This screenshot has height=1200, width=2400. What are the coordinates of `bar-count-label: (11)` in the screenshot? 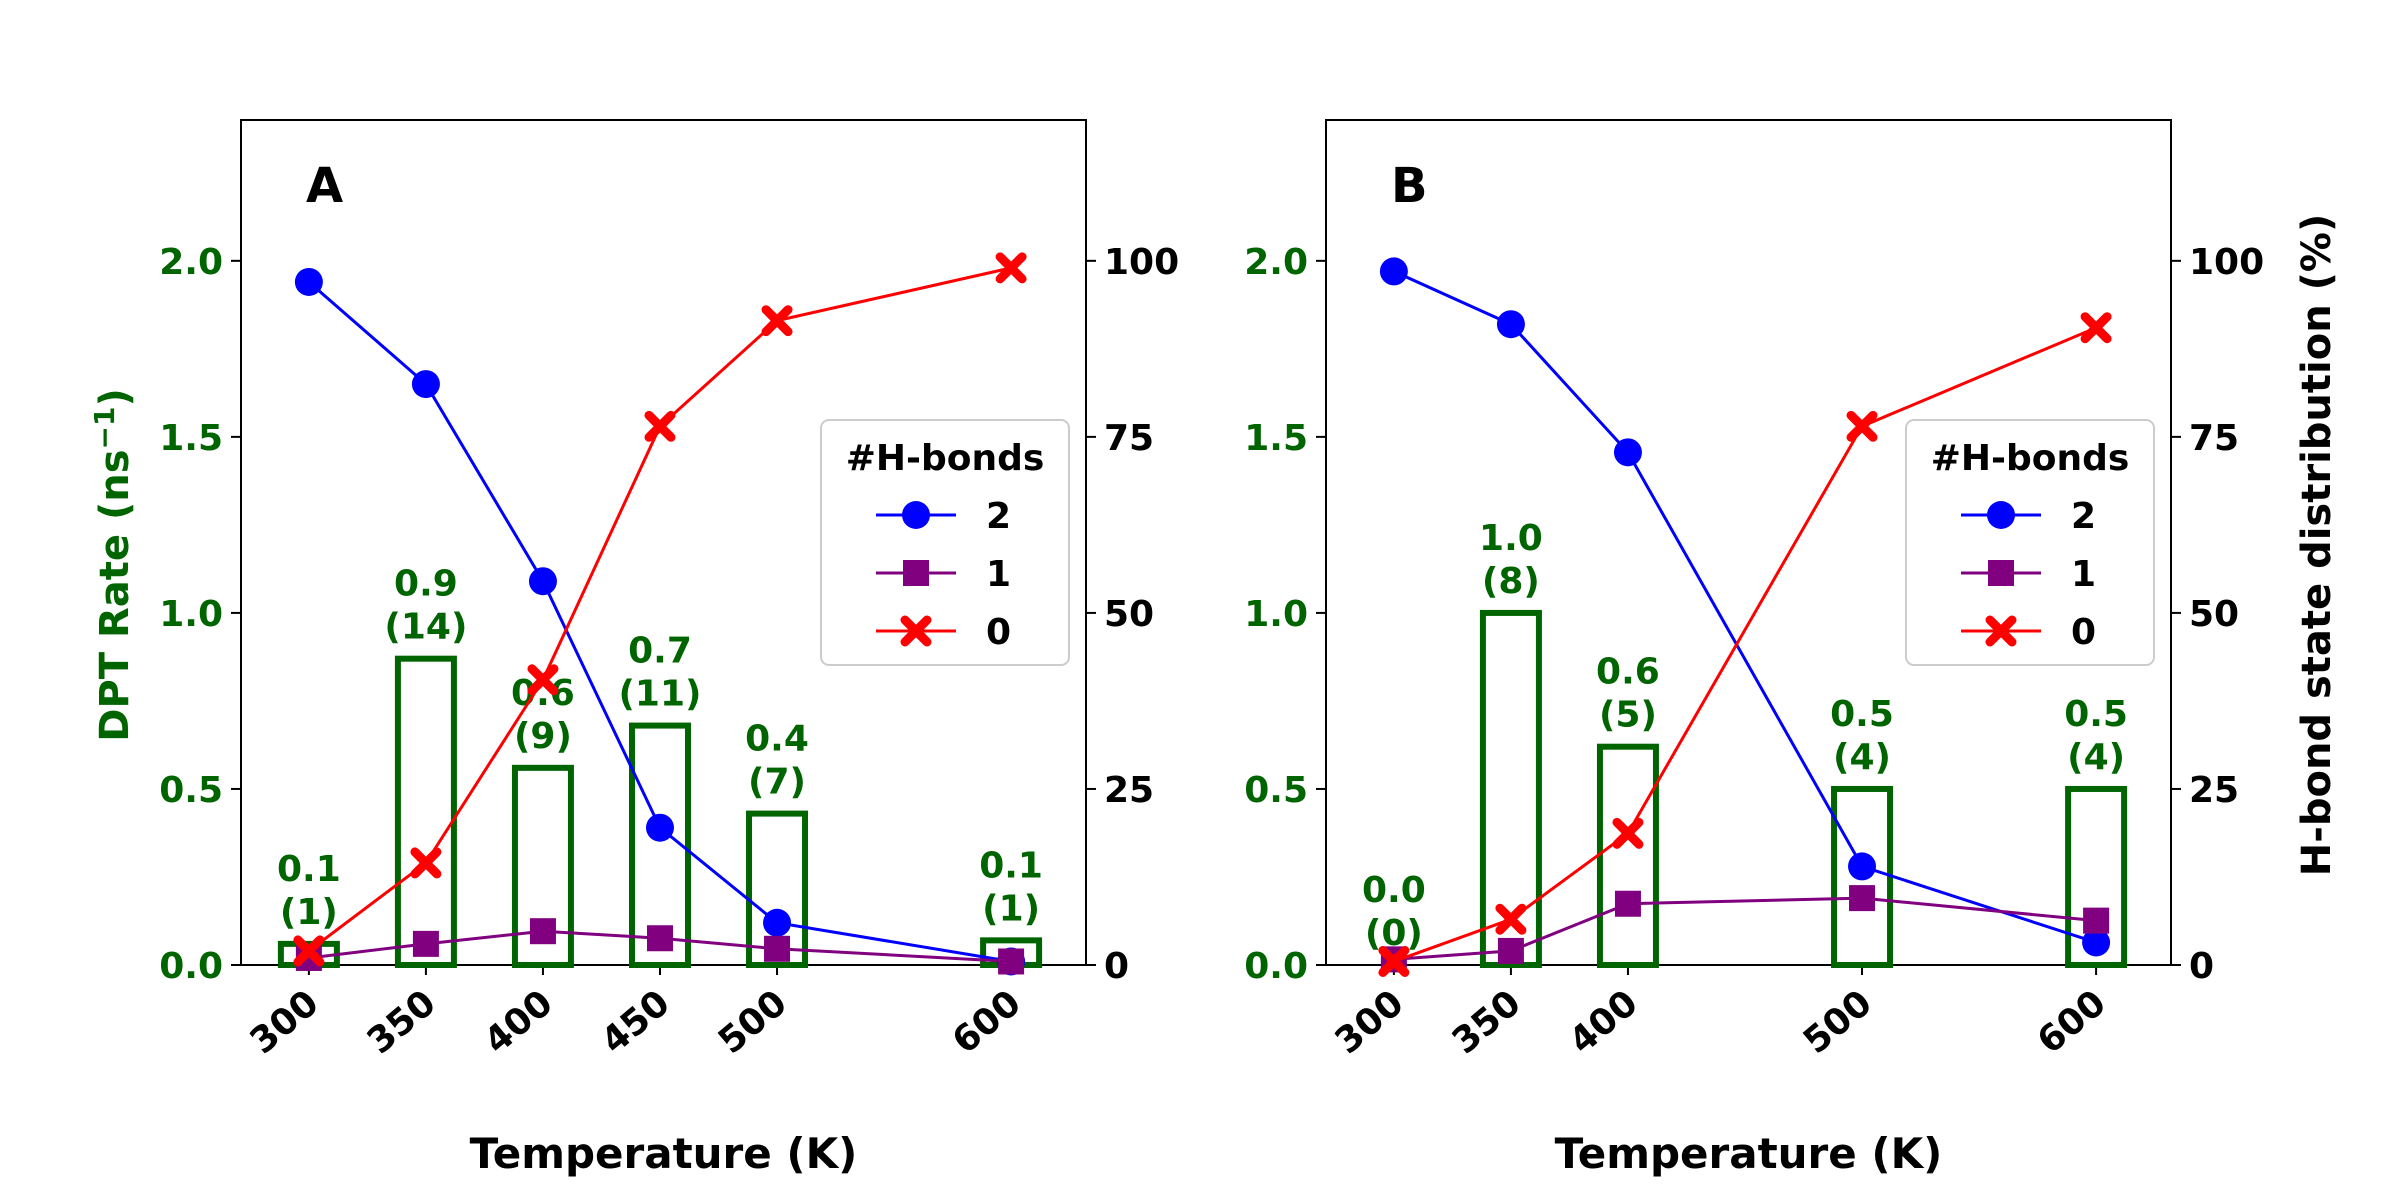 It's located at (659, 694).